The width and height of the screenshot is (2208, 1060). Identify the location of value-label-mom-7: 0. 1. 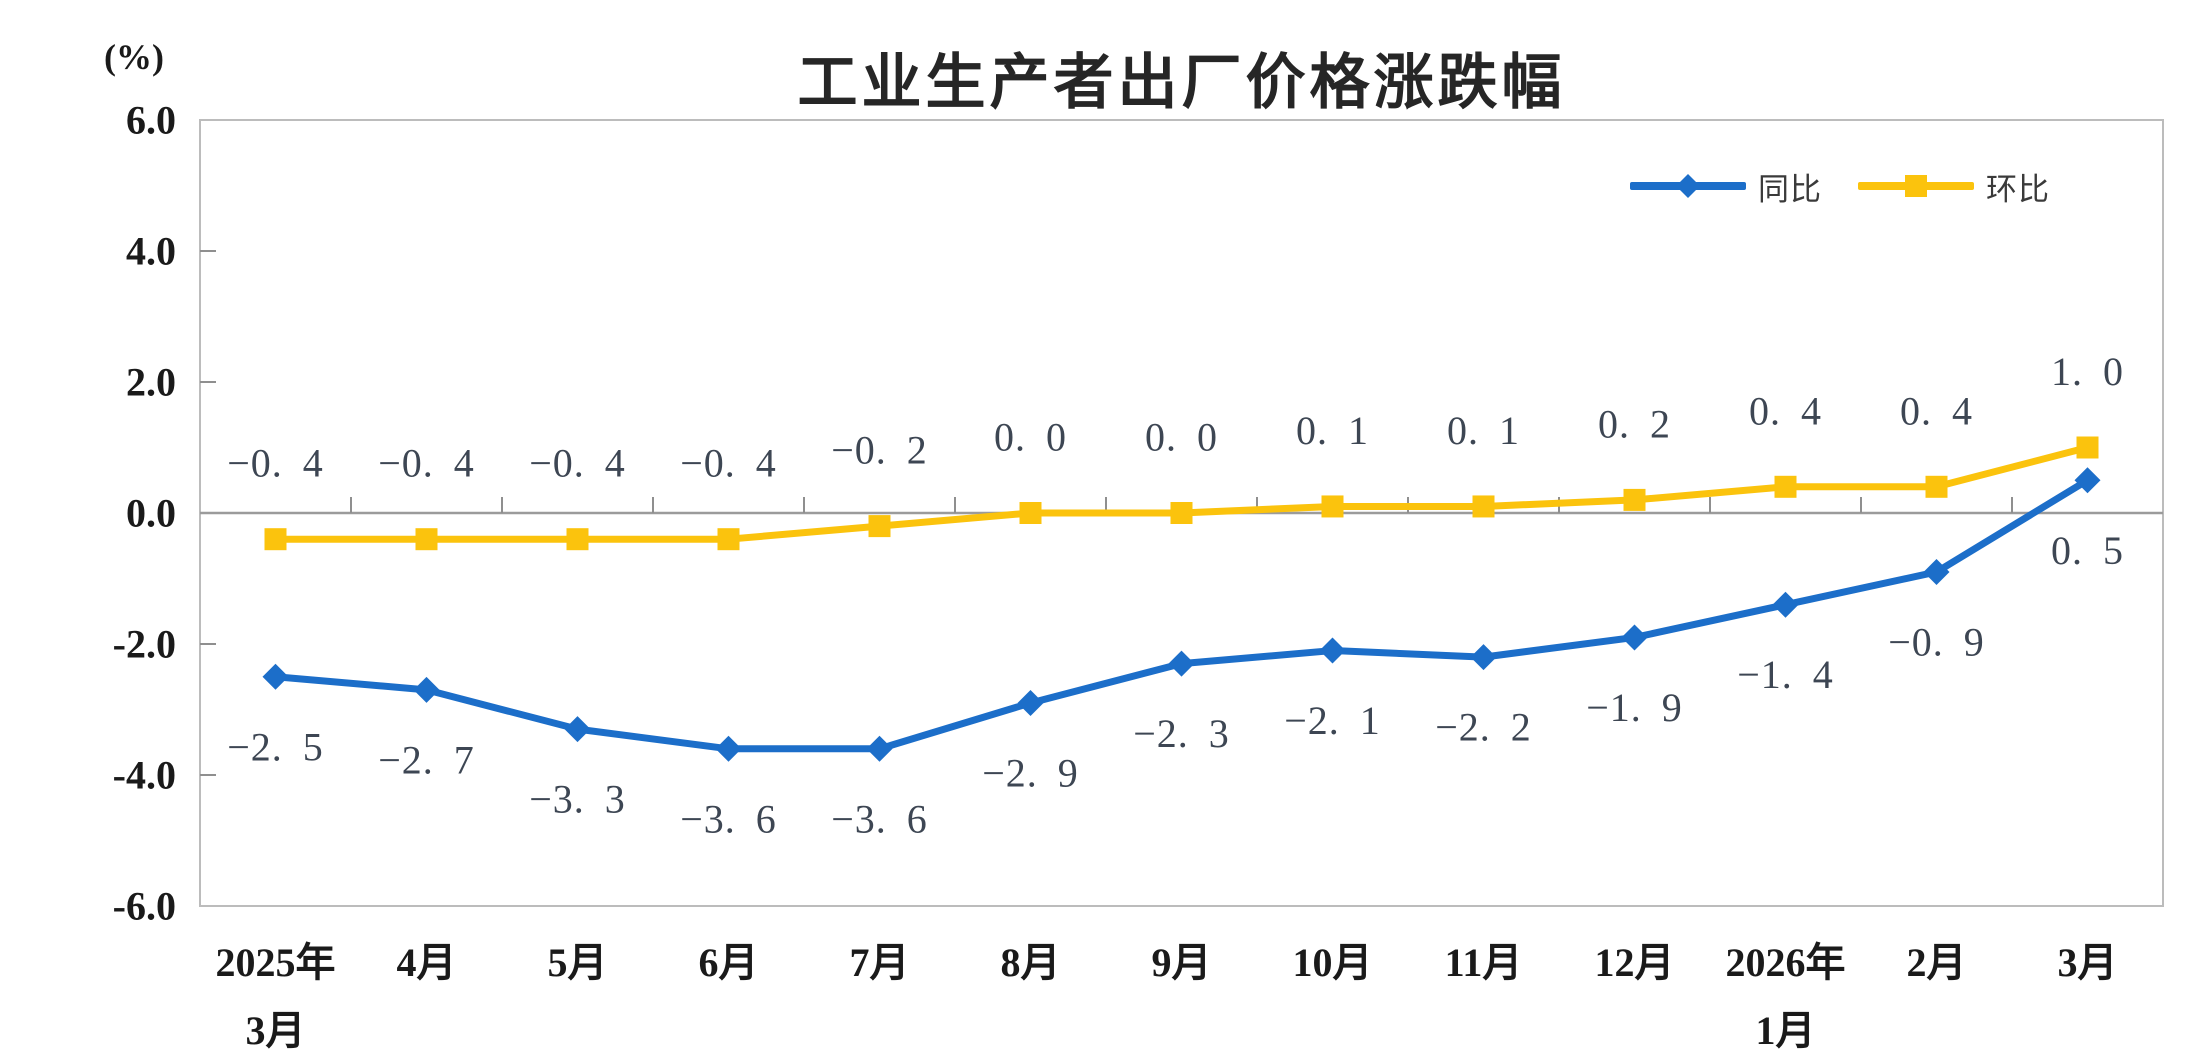
(1332, 430).